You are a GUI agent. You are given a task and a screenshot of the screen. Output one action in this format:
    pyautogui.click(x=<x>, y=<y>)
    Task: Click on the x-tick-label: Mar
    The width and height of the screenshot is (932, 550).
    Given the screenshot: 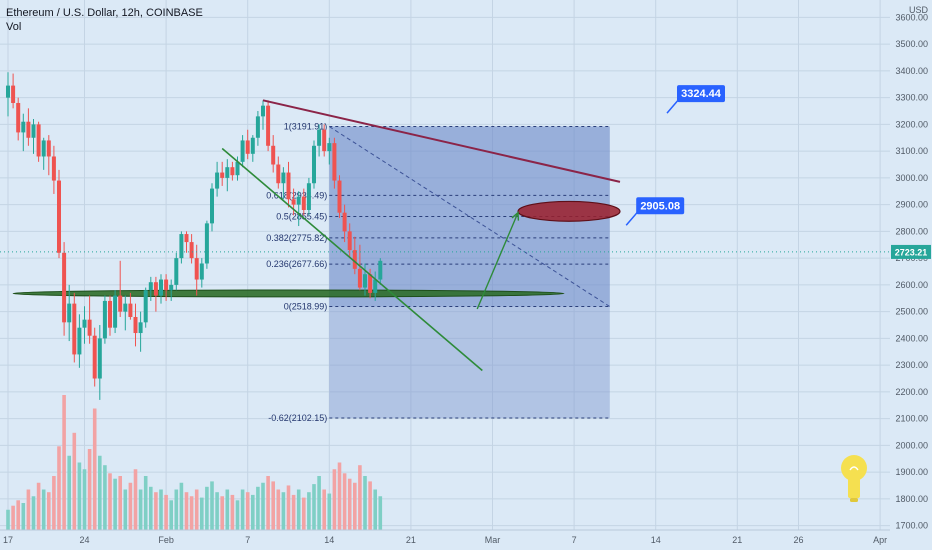 What is the action you would take?
    pyautogui.click(x=493, y=540)
    